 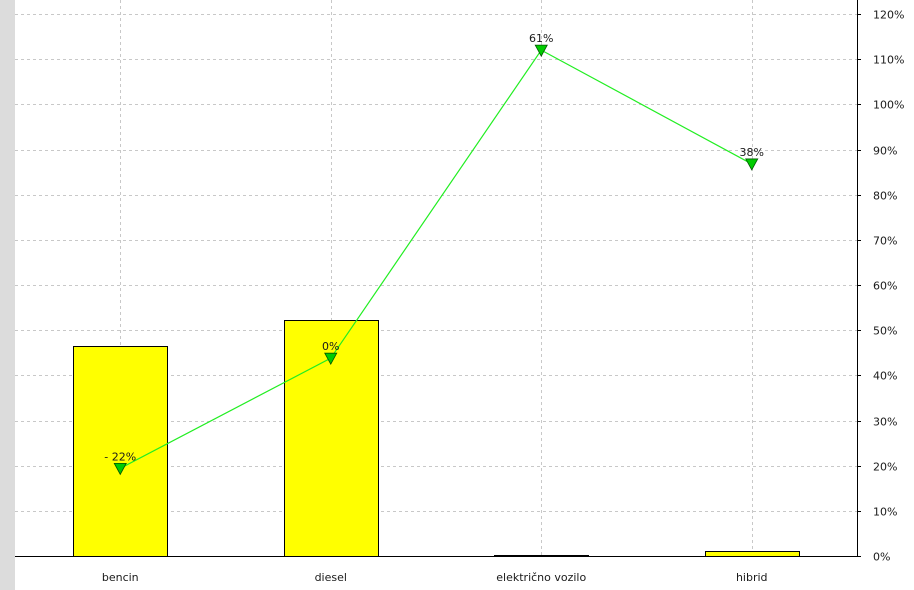 I want to click on y-tick-label: 110%, so click(x=888, y=60).